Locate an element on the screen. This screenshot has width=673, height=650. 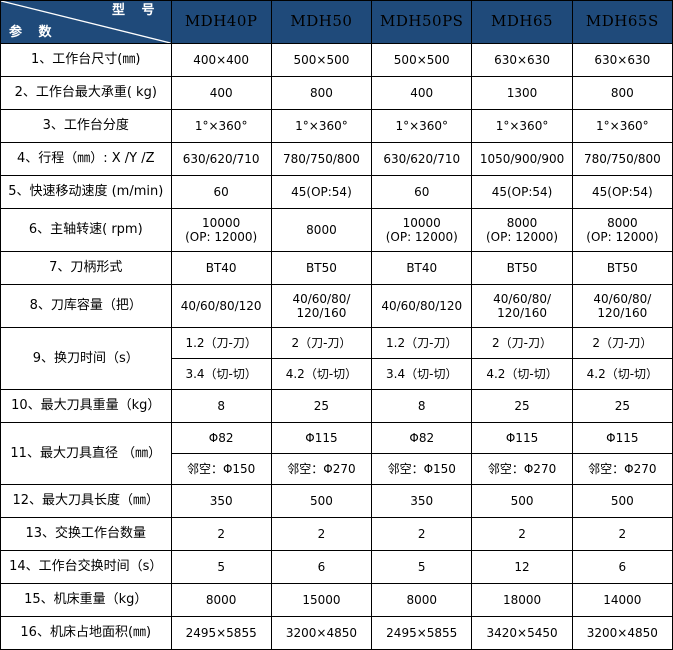
param-label-cell: 5、快速移动速度 (m/min) is located at coordinates (86, 192).